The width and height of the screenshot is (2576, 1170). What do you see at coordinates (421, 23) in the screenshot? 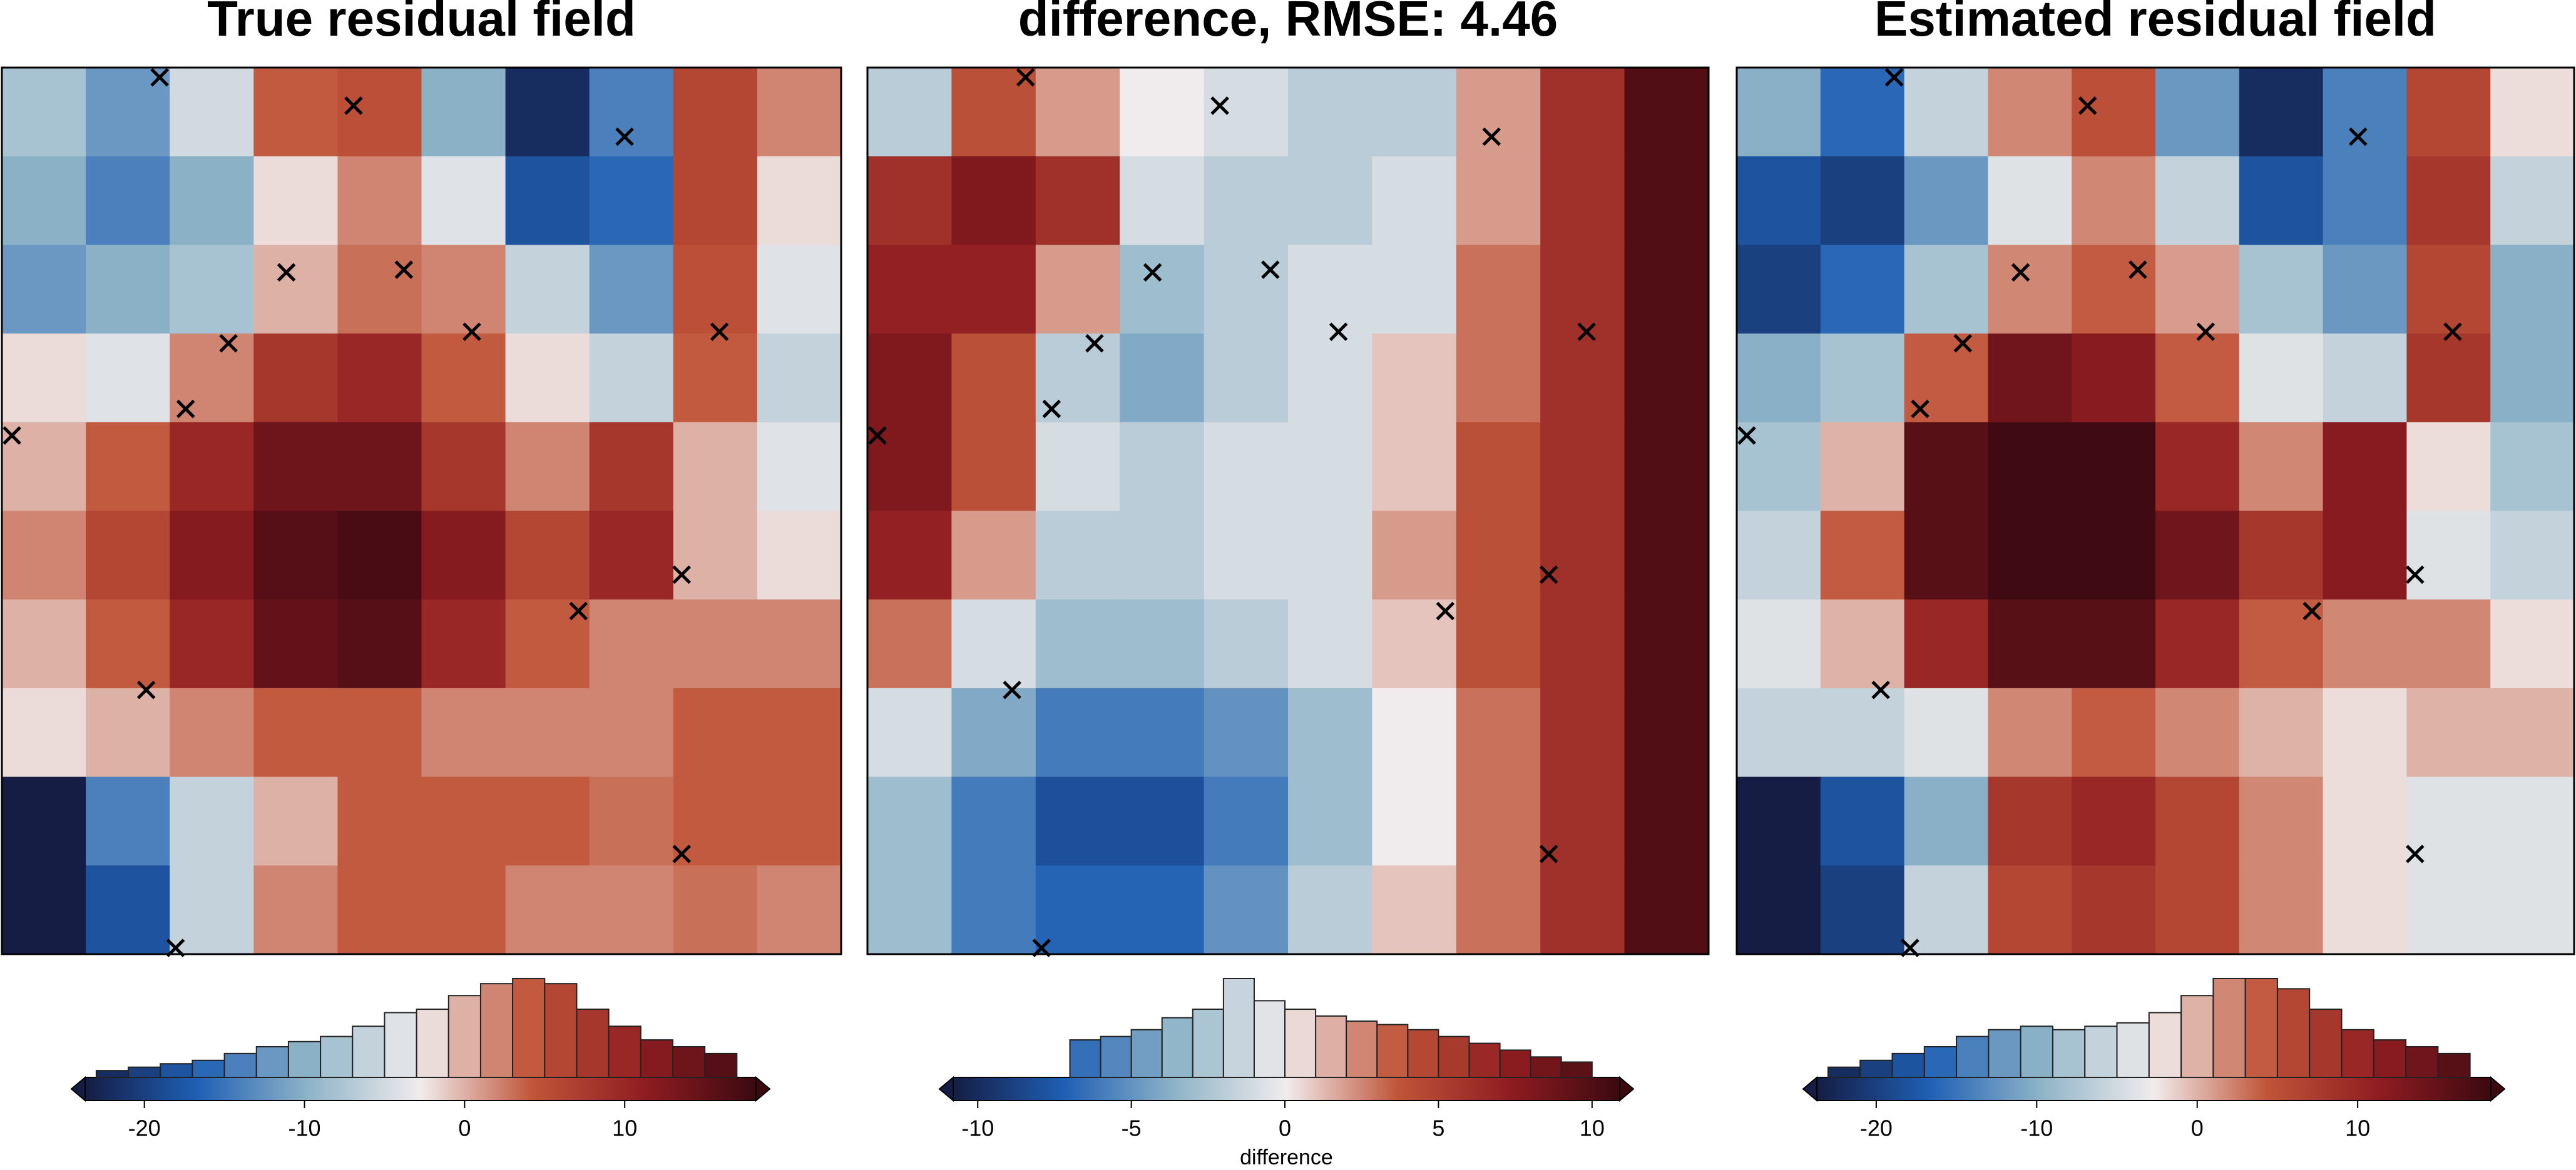
I see `panel-title: True residual field` at bounding box center [421, 23].